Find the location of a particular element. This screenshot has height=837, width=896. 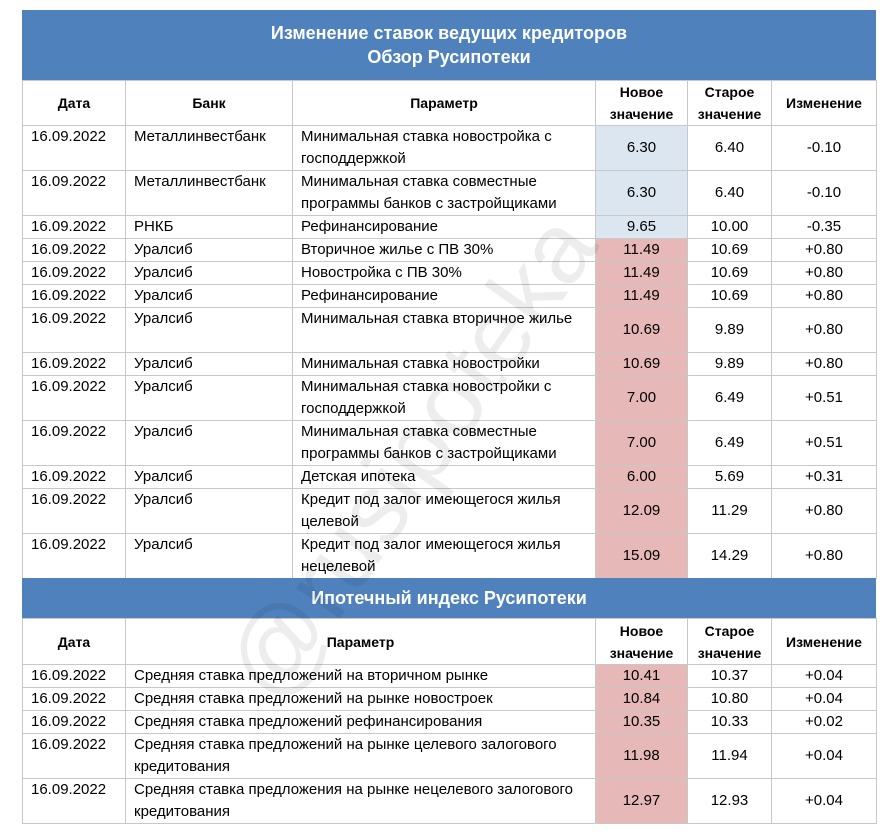

column-header: Банк is located at coordinates (209, 103).